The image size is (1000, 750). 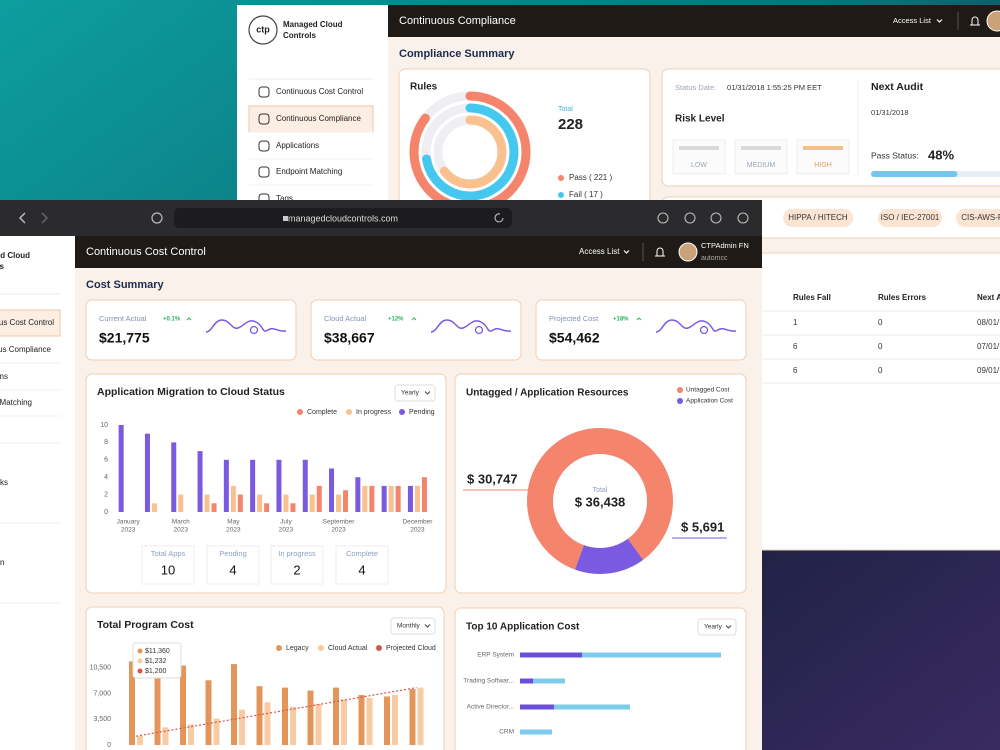 What do you see at coordinates (702, 526) in the screenshot?
I see `data-label: $ 5,691` at bounding box center [702, 526].